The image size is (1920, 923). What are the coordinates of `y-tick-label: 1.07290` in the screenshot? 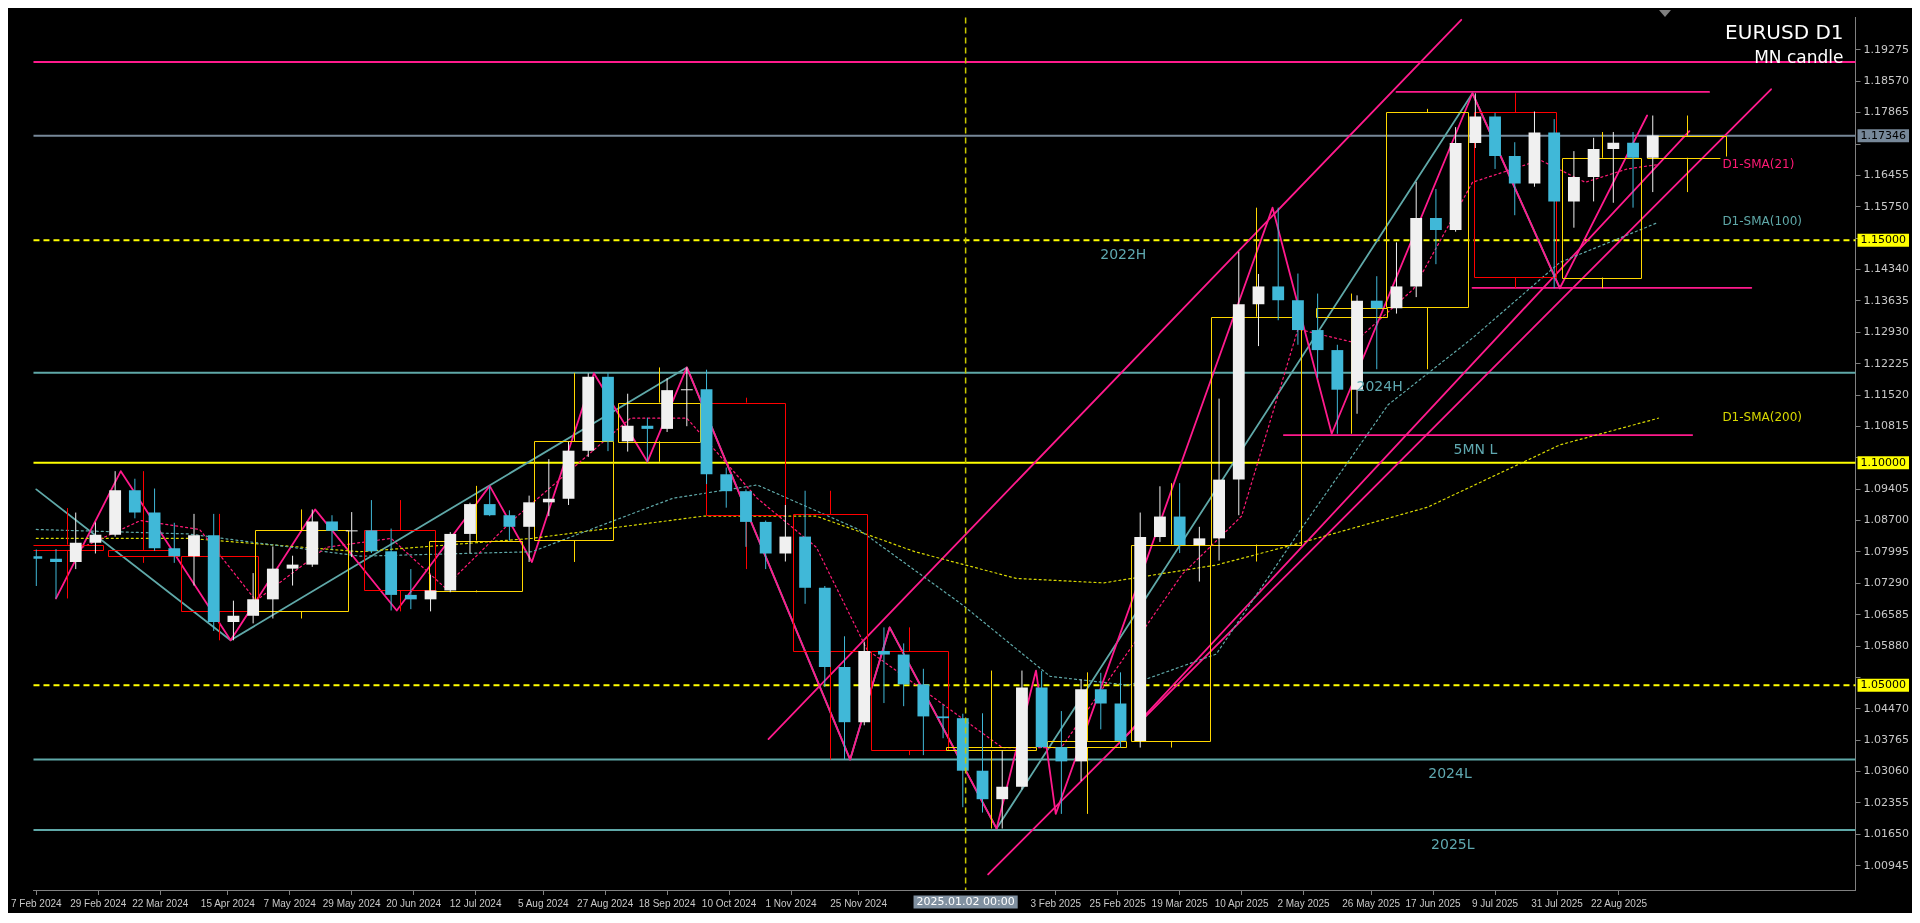 It's located at (1886, 583).